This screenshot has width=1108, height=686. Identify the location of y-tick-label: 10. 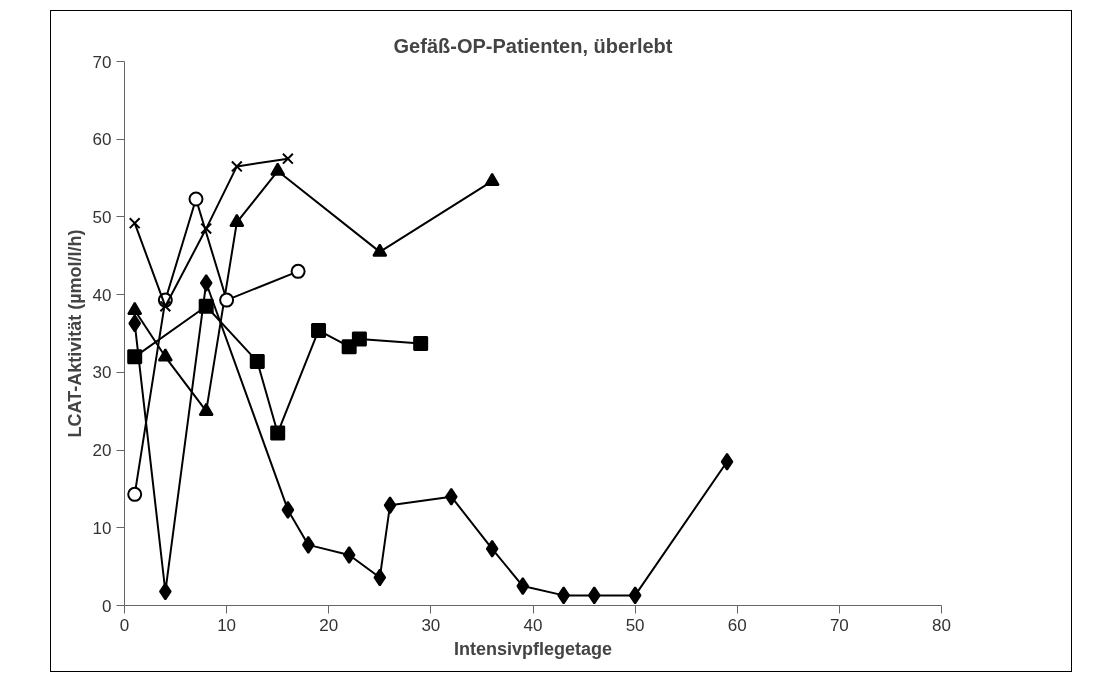
(102, 528).